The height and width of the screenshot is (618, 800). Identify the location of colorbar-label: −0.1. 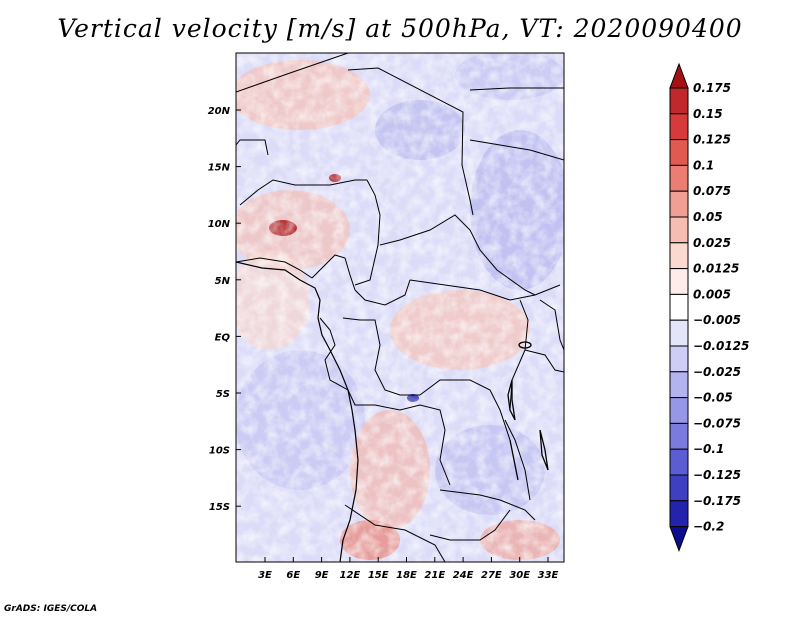
(708, 449).